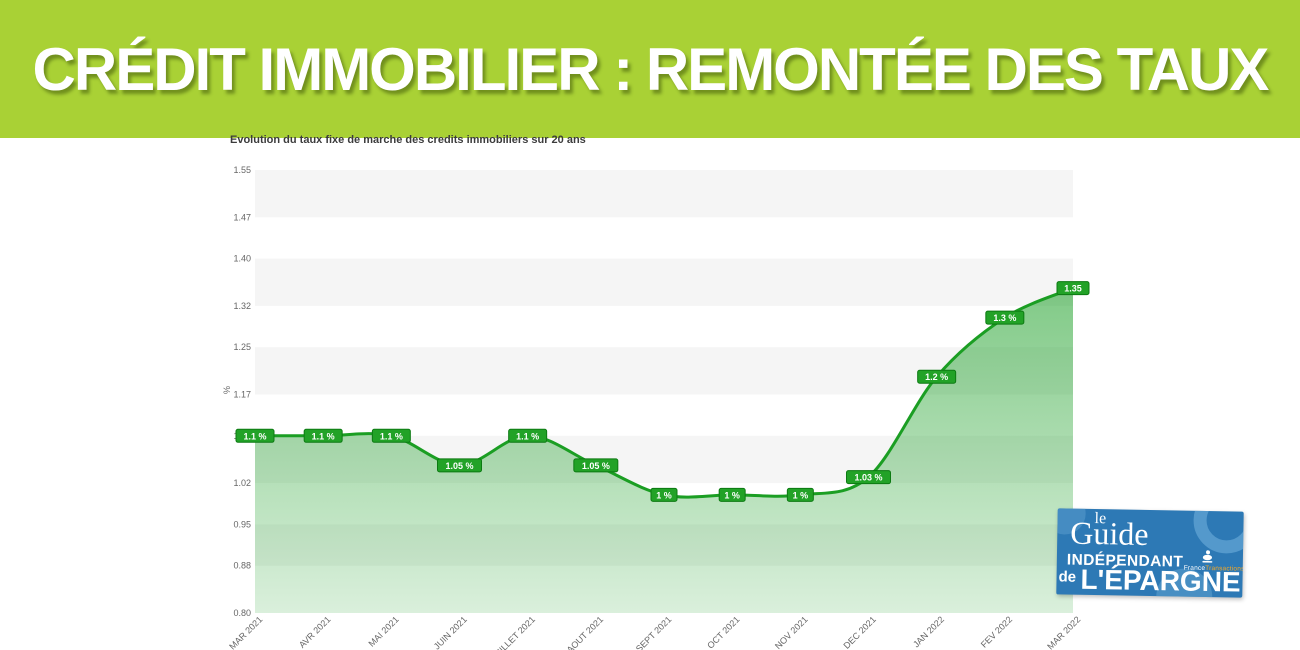 The height and width of the screenshot is (650, 1300). Describe the element at coordinates (242, 483) in the screenshot. I see `y-tick-label: 1.02` at that location.